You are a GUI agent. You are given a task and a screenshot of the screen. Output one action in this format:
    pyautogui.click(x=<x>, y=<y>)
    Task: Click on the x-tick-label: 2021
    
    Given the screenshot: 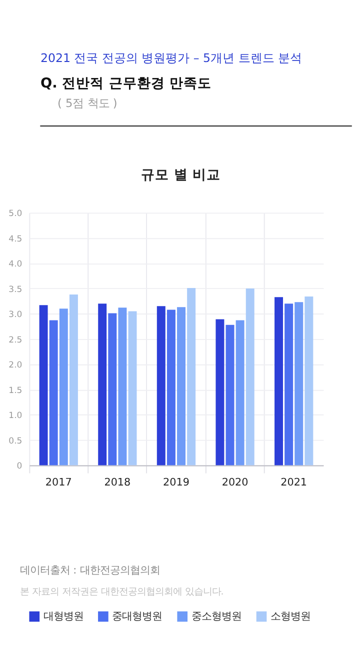 What is the action you would take?
    pyautogui.click(x=294, y=482)
    